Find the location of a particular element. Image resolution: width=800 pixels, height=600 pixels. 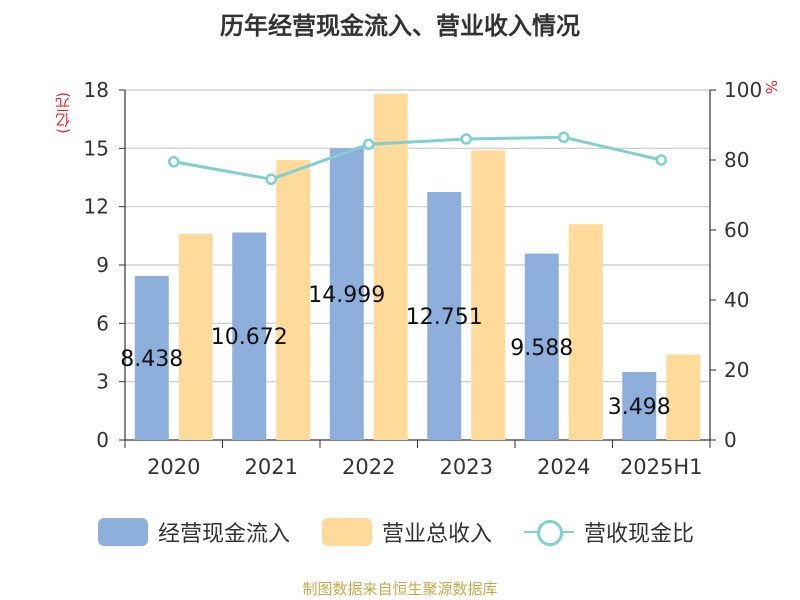

data-label-cash-inflow: 8.438 is located at coordinates (151, 359).